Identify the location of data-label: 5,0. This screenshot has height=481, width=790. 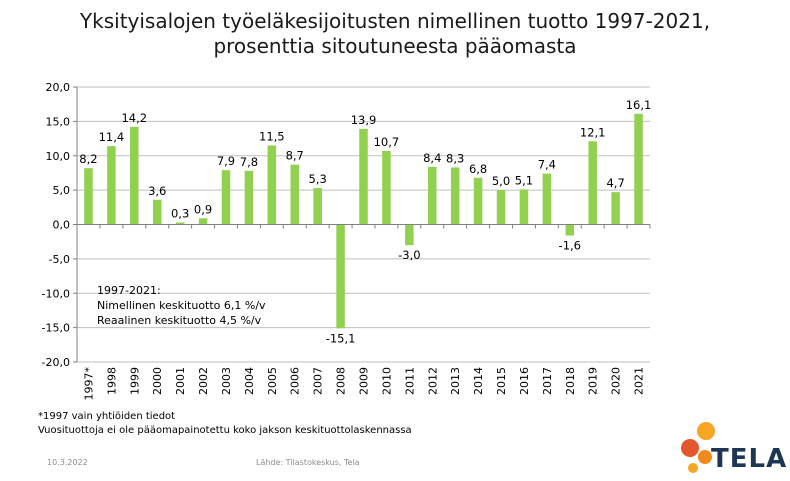
(501, 181).